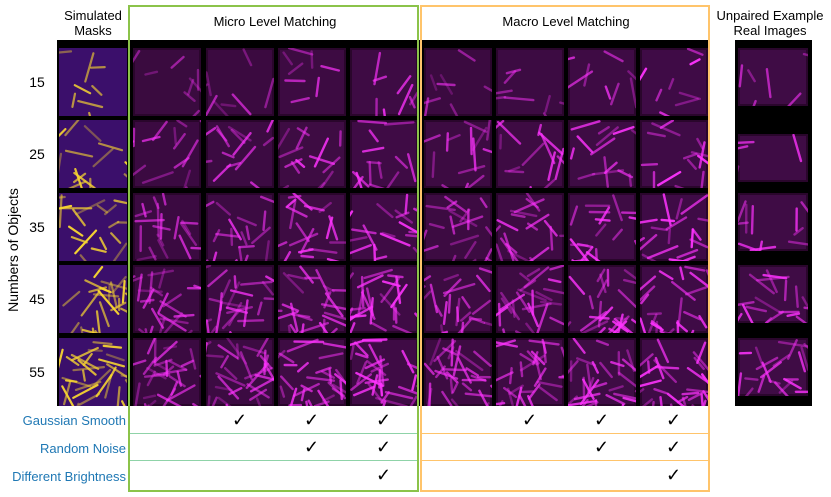 This screenshot has width=831, height=497. Describe the element at coordinates (37, 82) in the screenshot. I see `row-label: 15` at that location.